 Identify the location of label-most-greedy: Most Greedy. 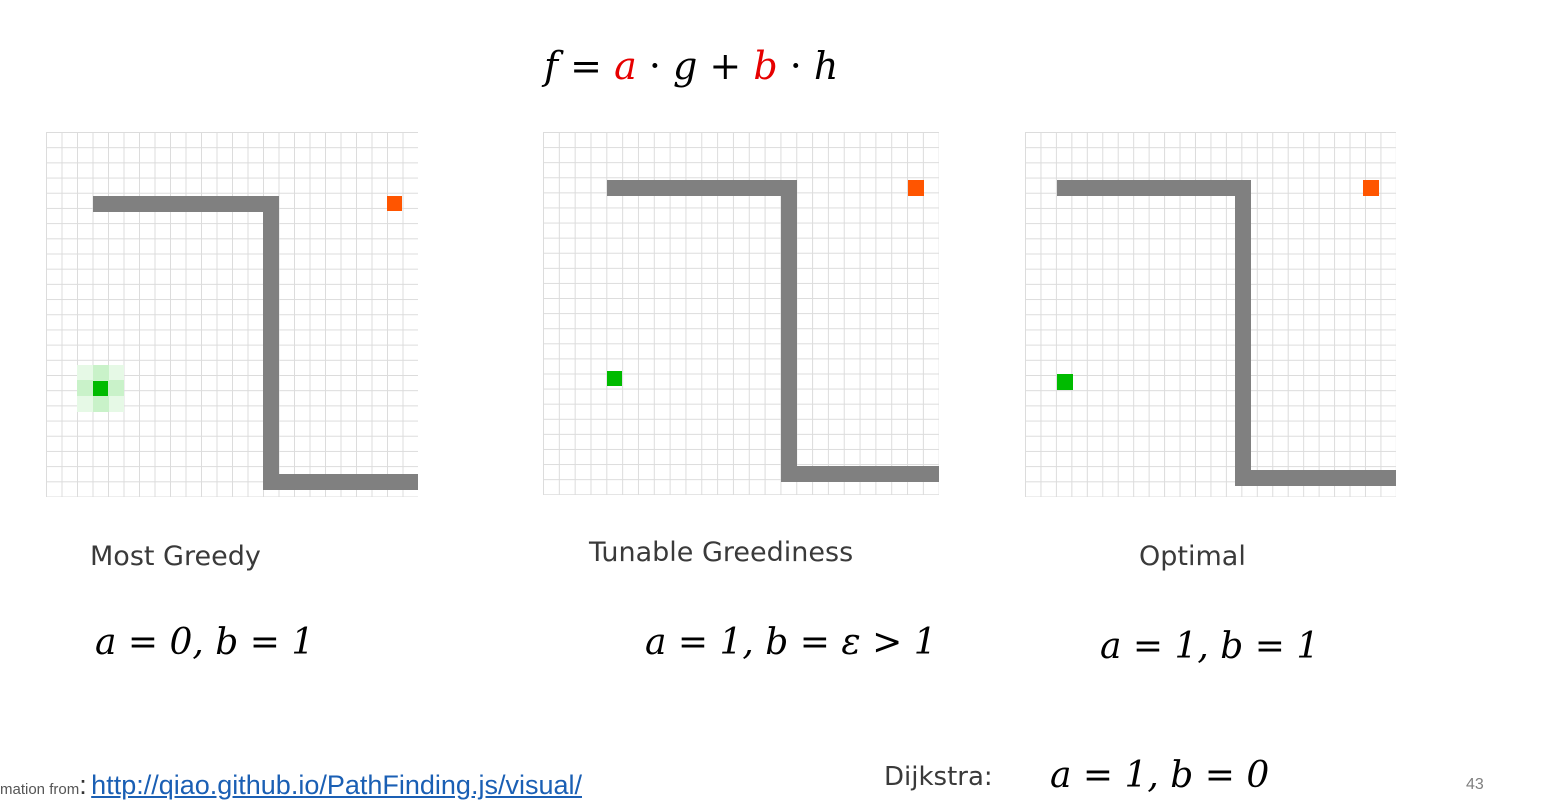
(175, 556).